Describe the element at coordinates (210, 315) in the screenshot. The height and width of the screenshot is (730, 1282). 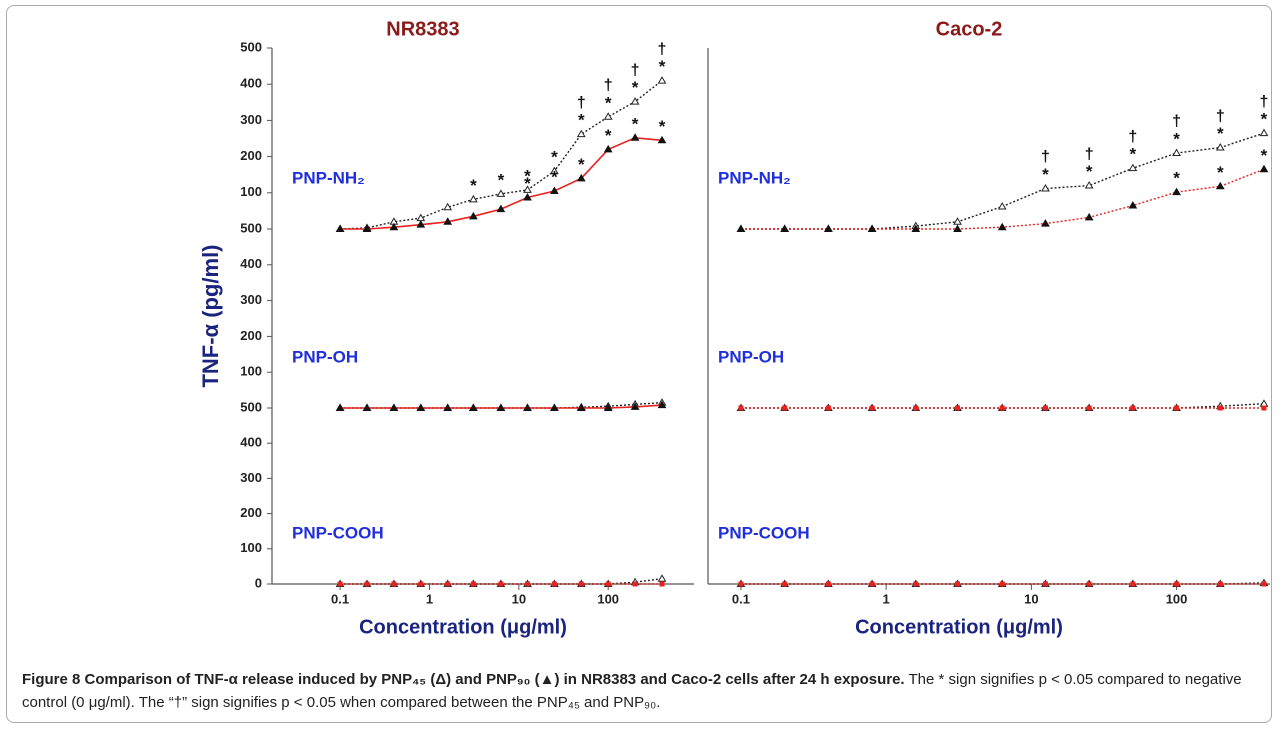
I see `y-axis-label: TNF-α (pg/ml)` at that location.